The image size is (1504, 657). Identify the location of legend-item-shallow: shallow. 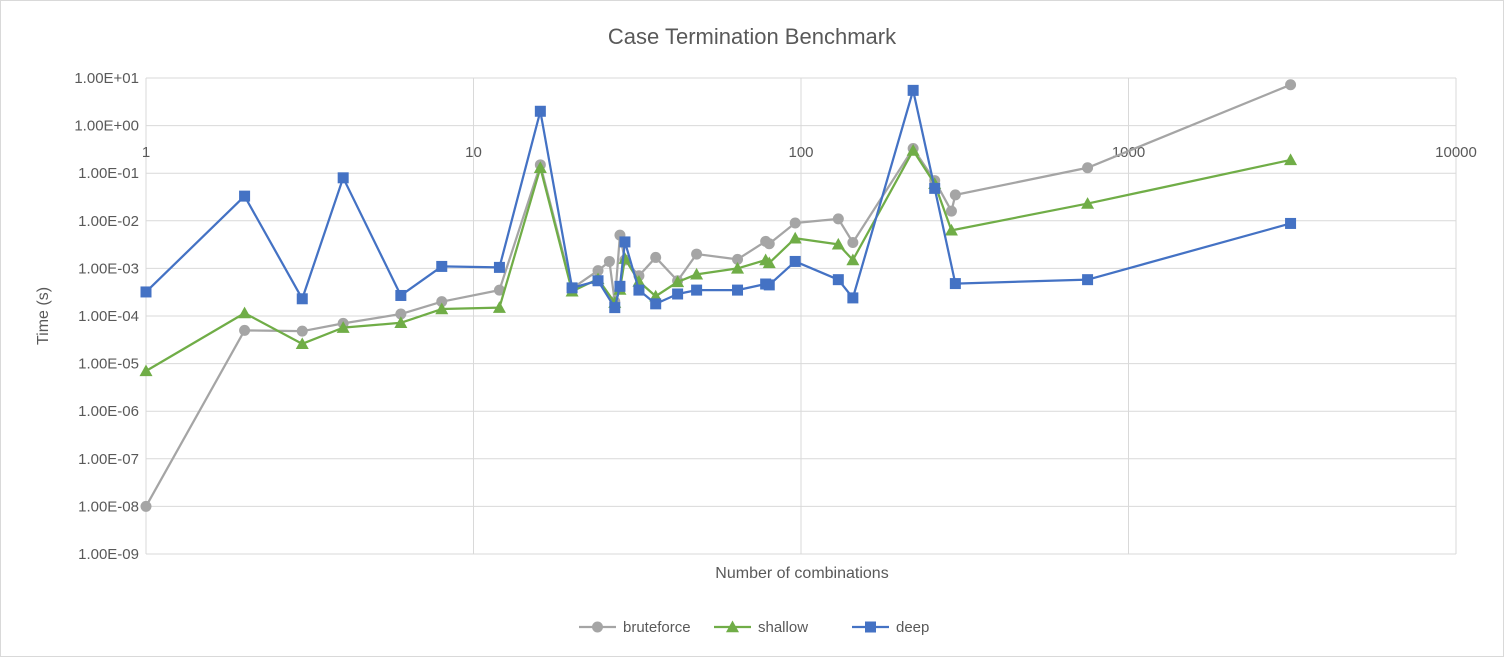
(761, 627).